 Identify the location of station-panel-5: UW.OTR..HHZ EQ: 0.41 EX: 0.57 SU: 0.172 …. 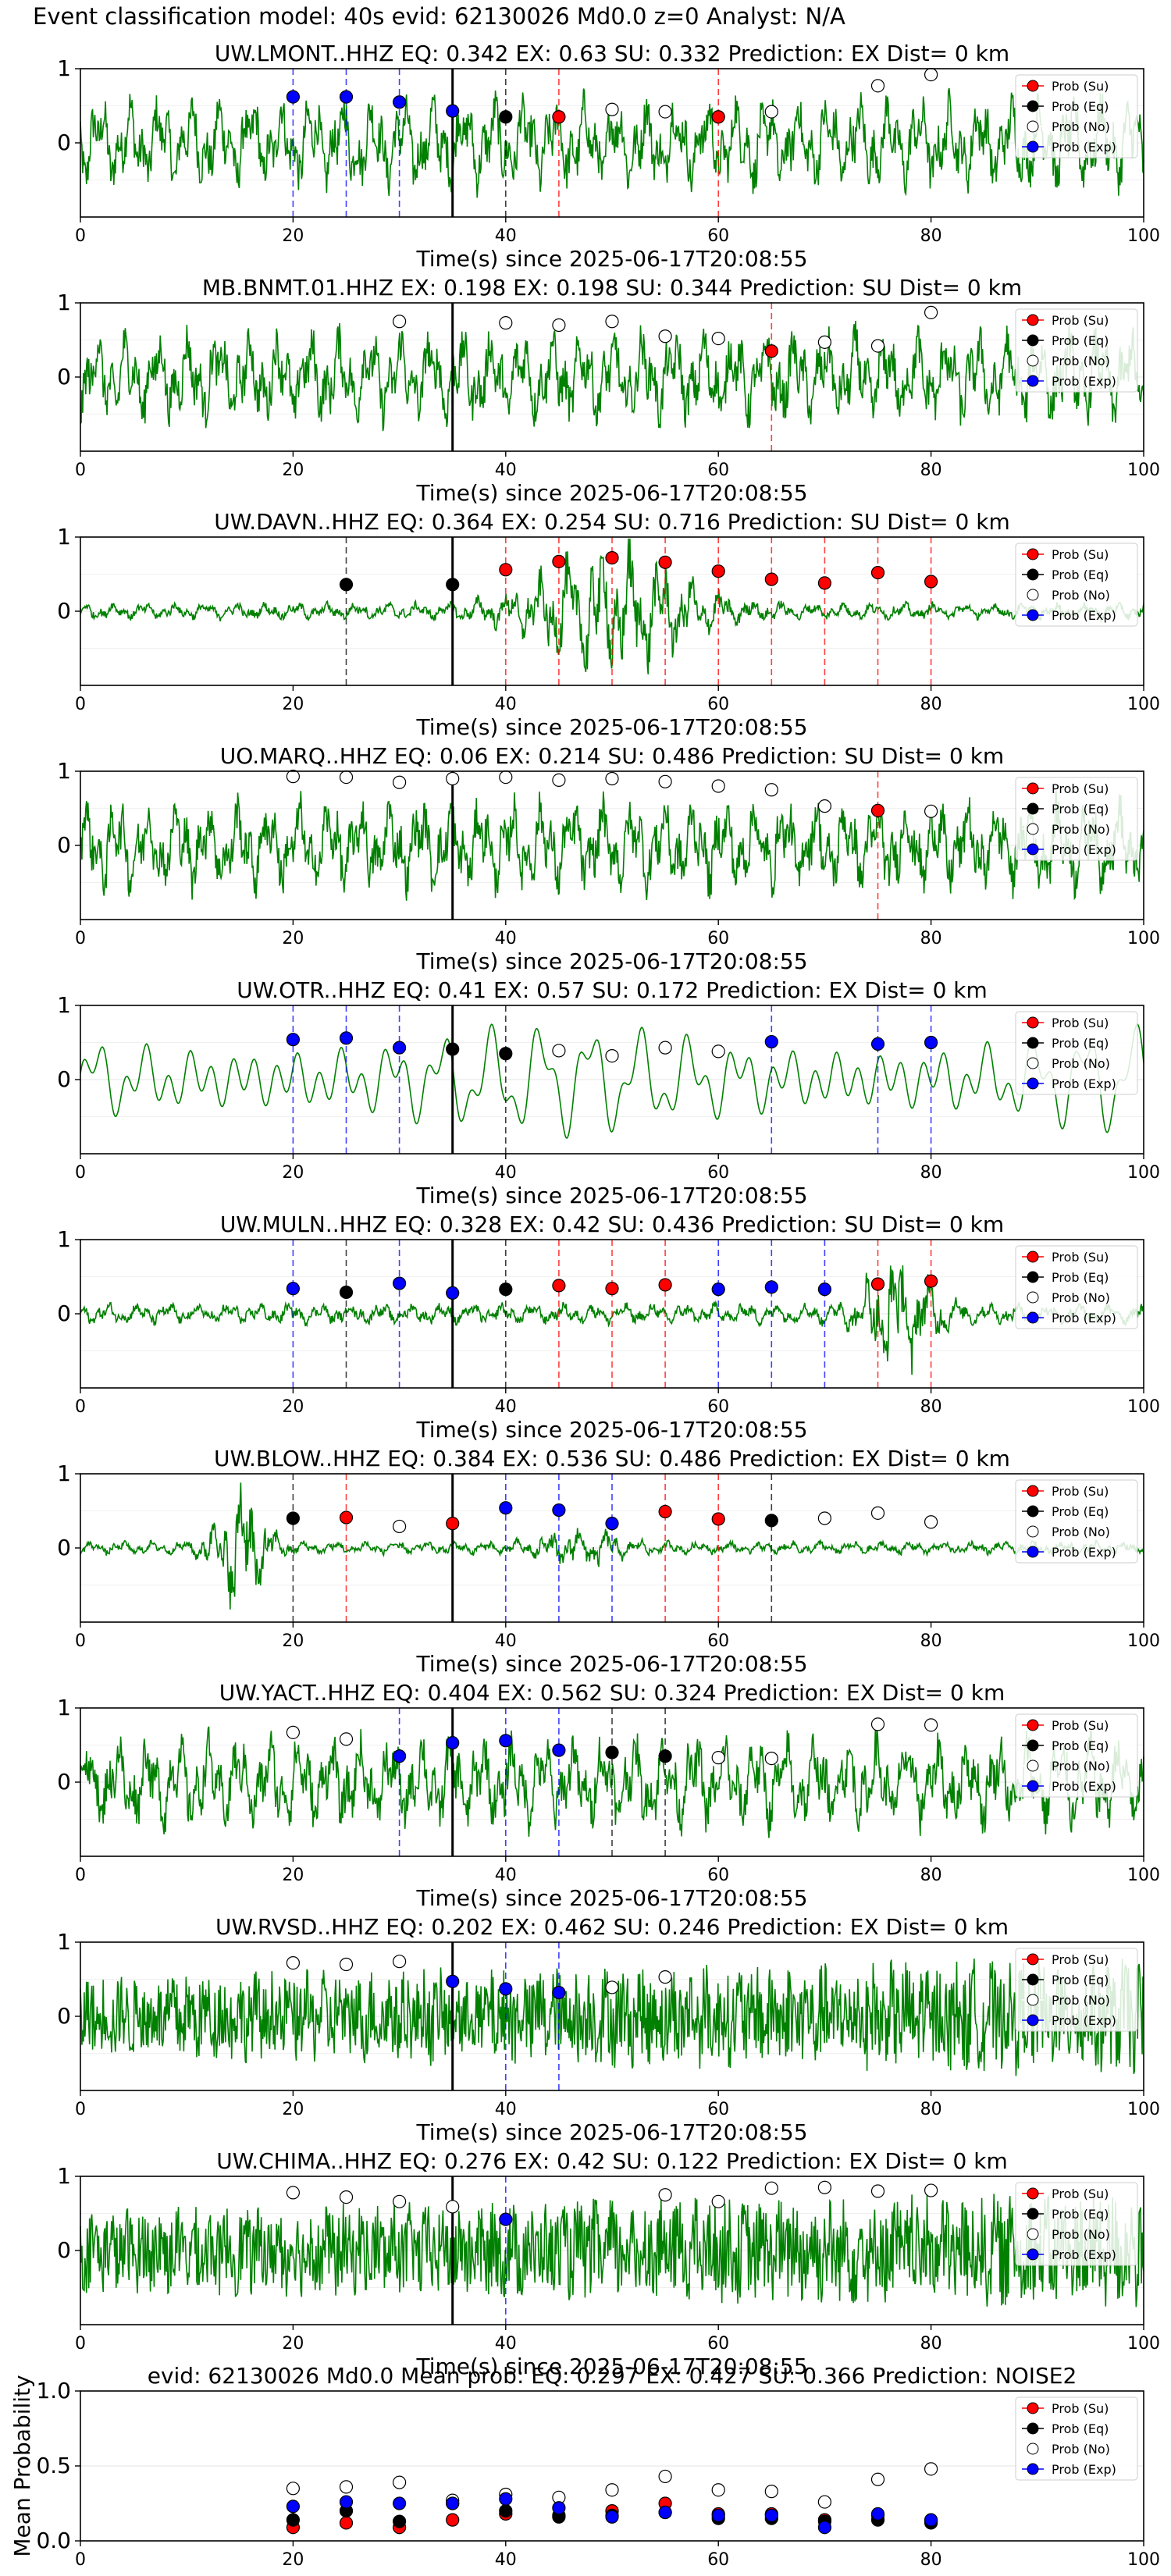
(608, 1092).